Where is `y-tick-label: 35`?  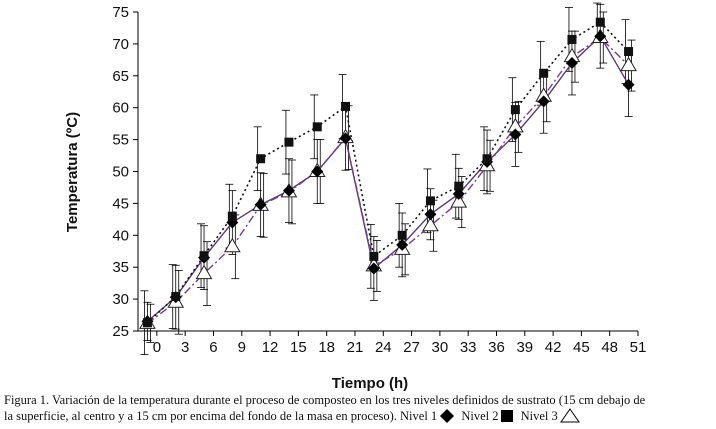
y-tick-label: 35 is located at coordinates (120, 267).